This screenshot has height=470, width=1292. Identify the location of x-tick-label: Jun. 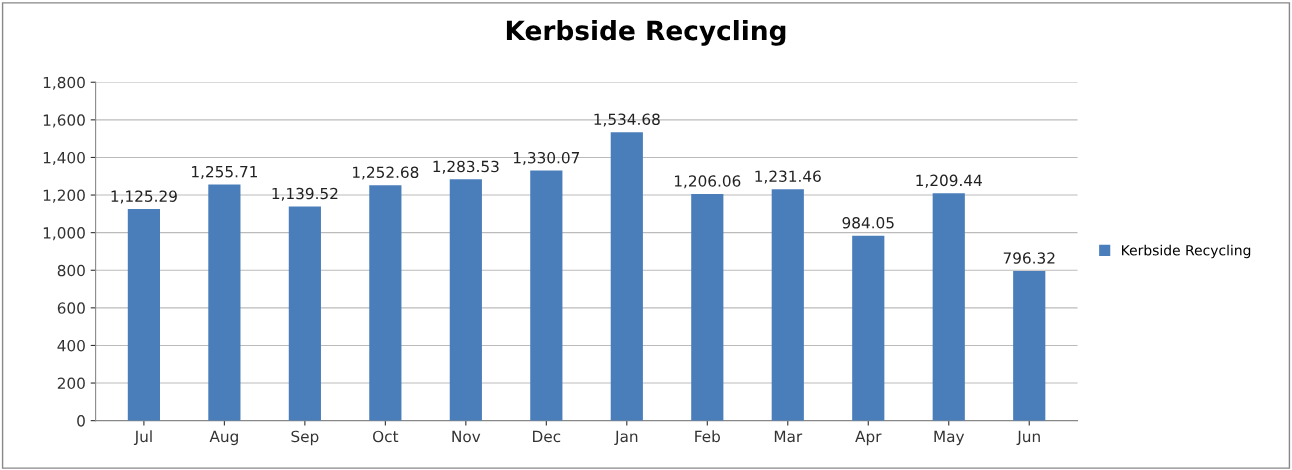
(1028, 438).